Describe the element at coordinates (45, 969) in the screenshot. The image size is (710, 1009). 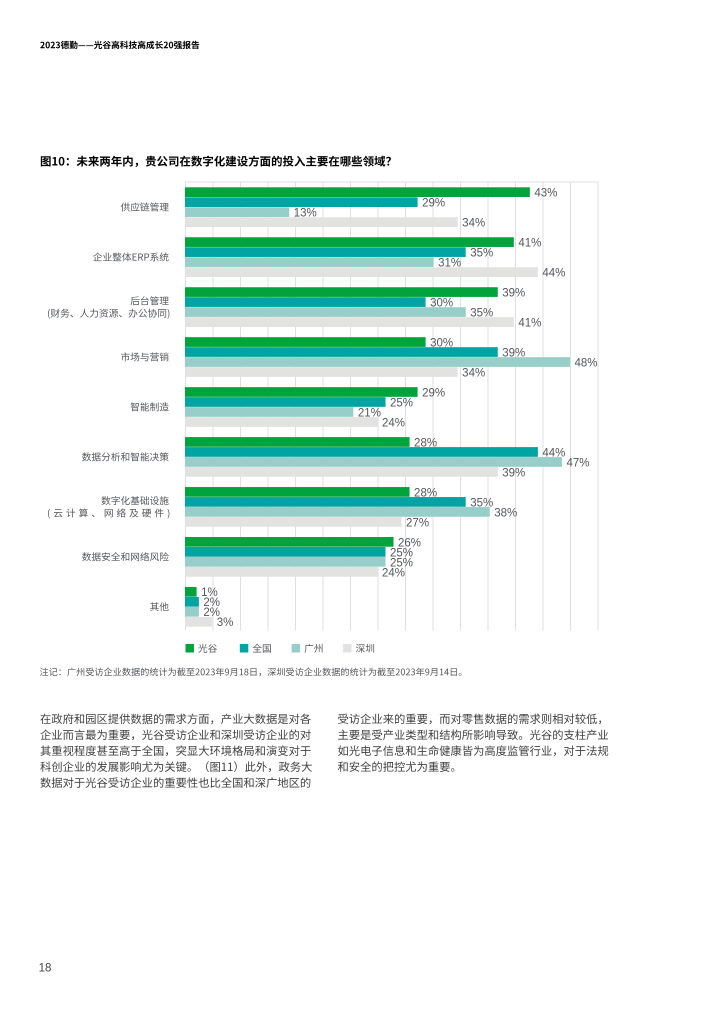
I see `svg-text: 18` at that location.